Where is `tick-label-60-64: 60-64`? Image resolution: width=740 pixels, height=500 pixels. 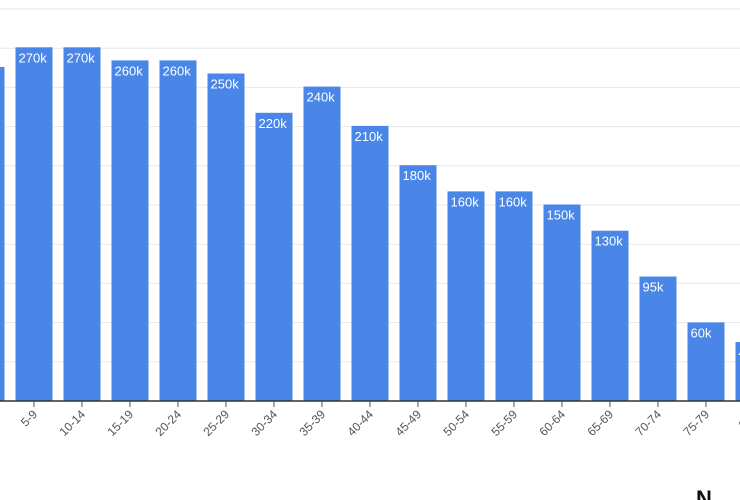
tick-label-60-64: 60-64 is located at coordinates (553, 423).